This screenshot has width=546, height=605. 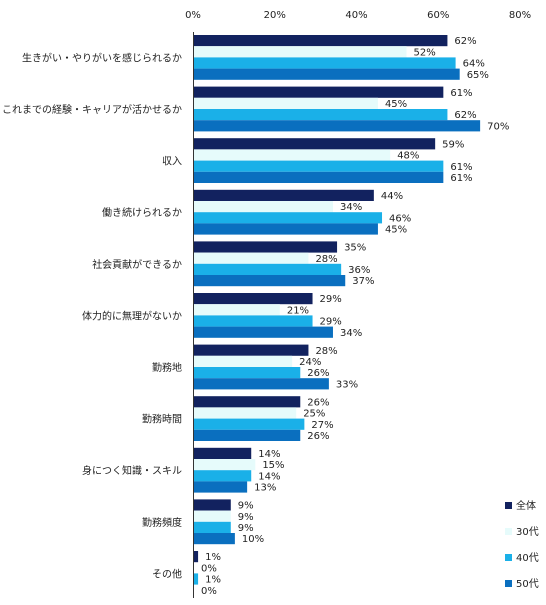 I want to click on x-tick-label: 80%, so click(x=520, y=15).